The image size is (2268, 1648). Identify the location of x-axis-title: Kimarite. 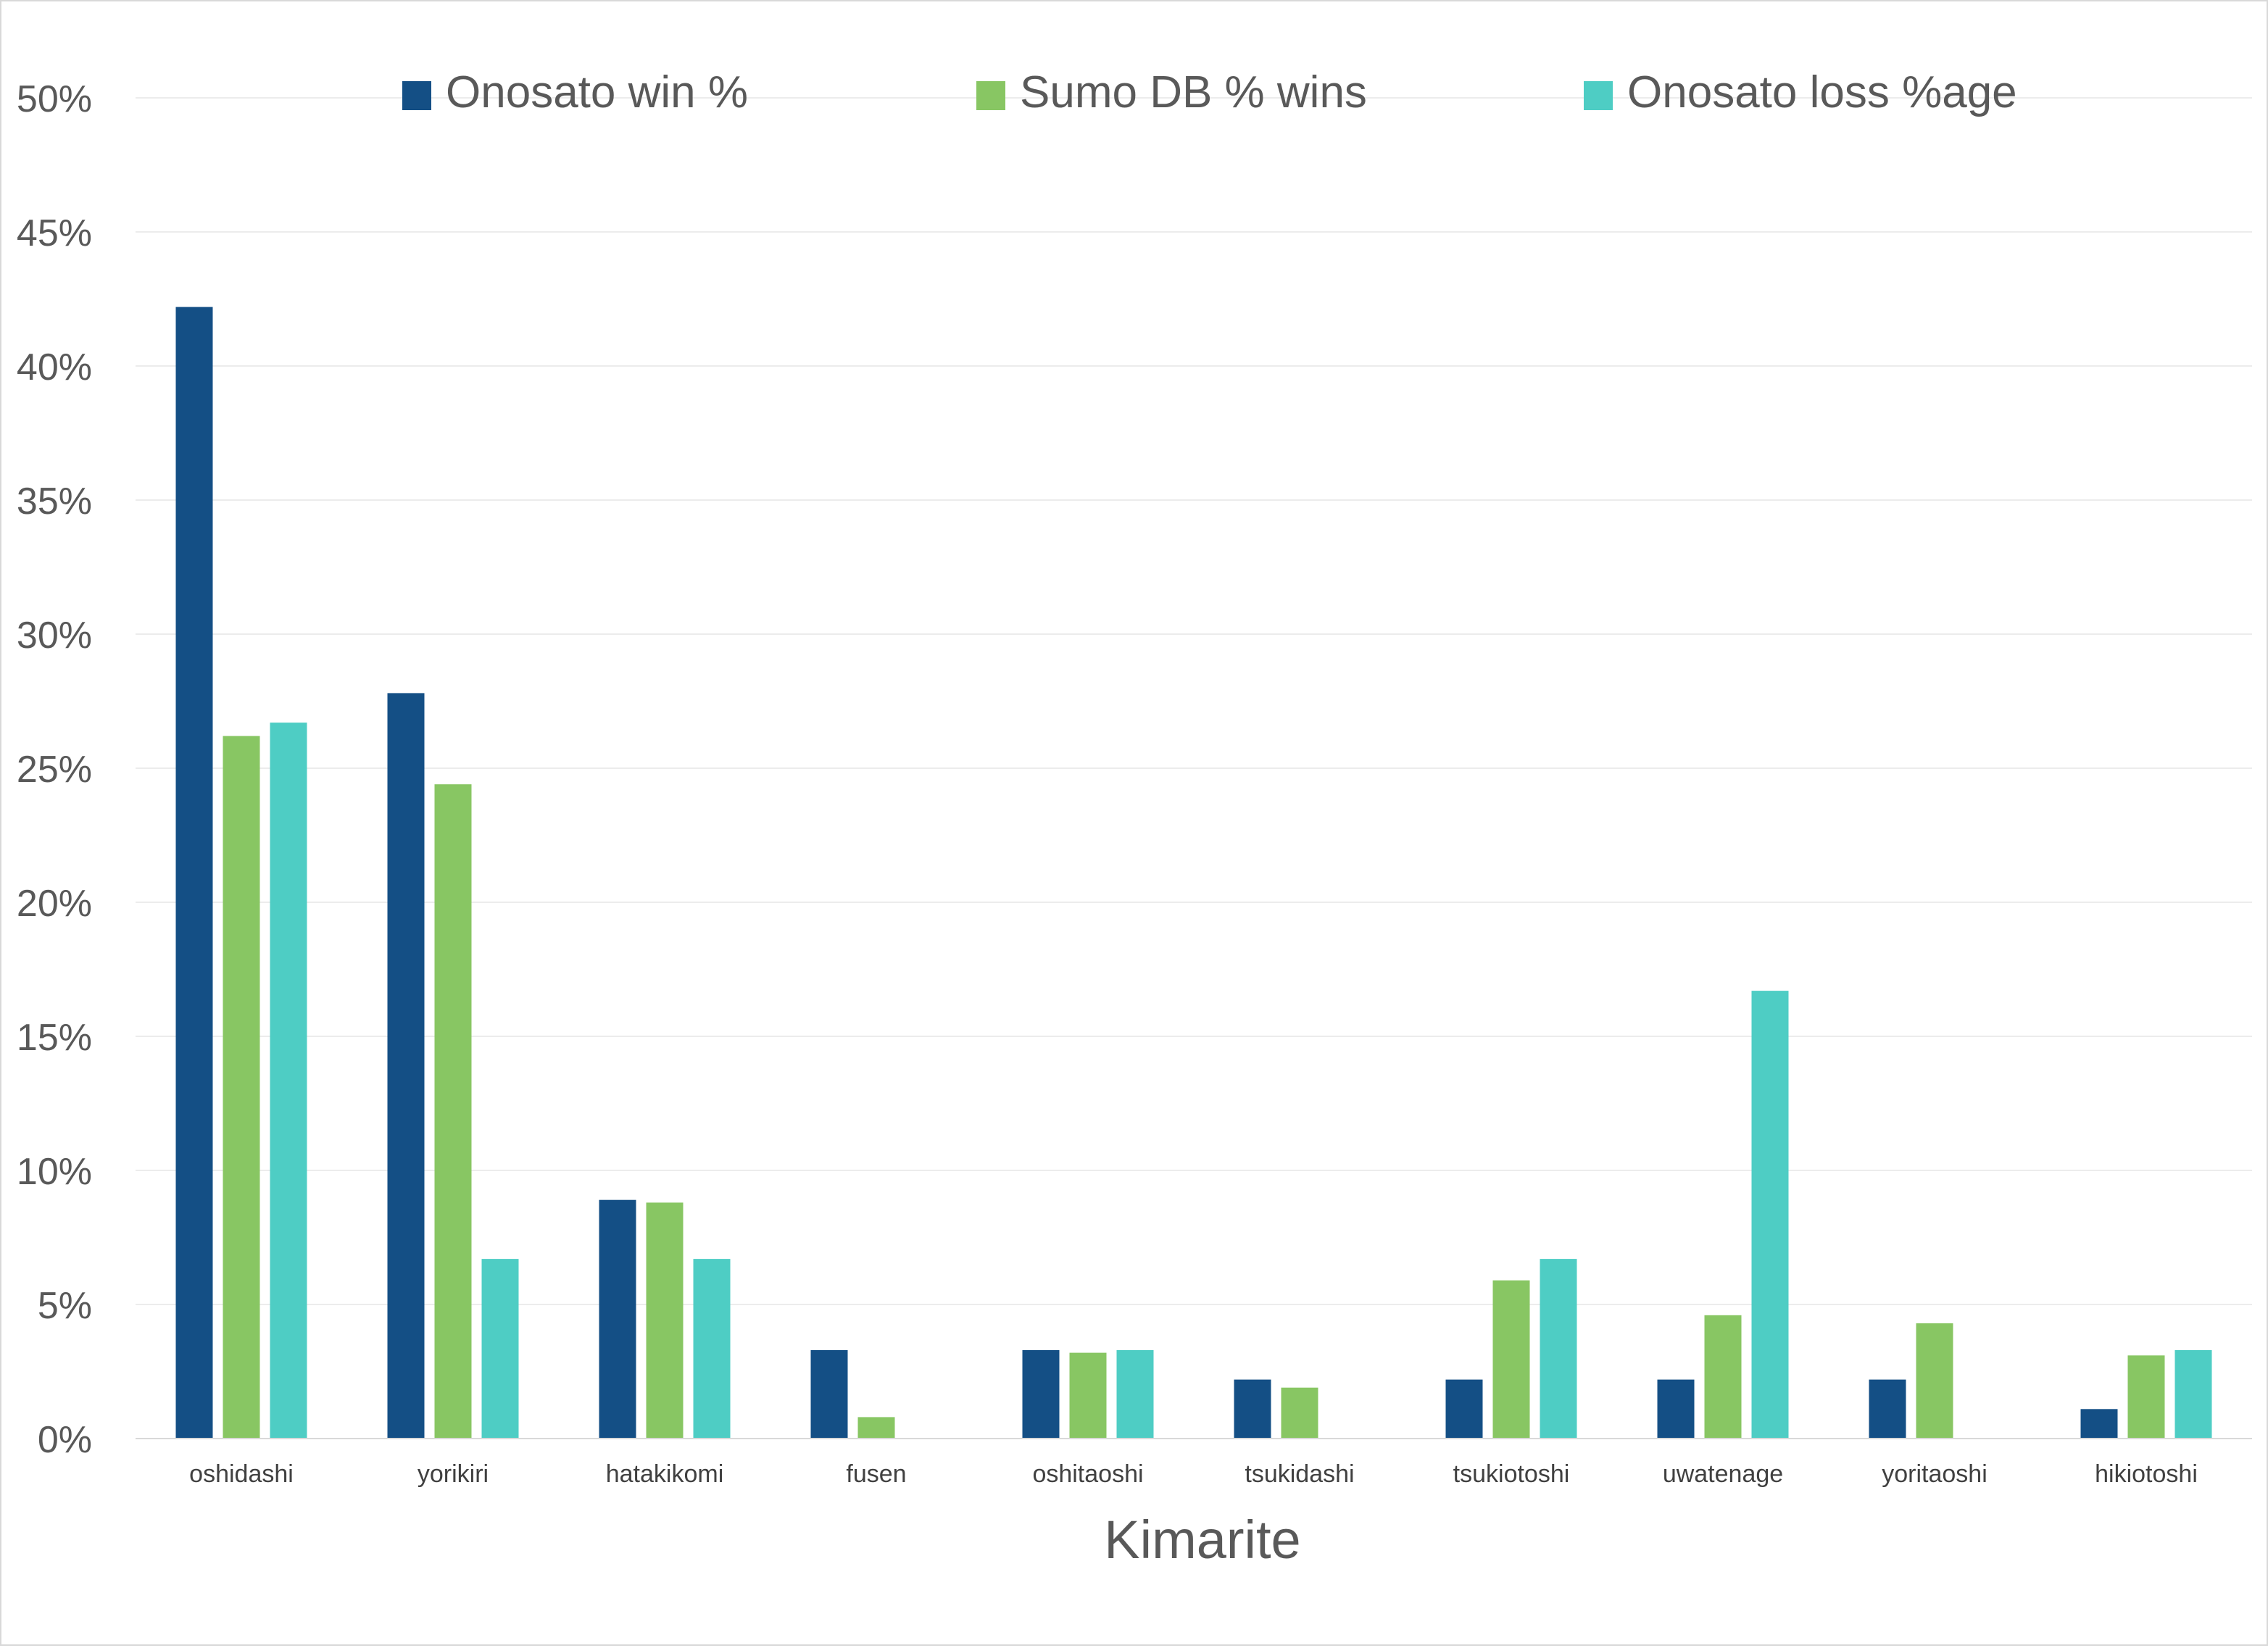
(1202, 1540).